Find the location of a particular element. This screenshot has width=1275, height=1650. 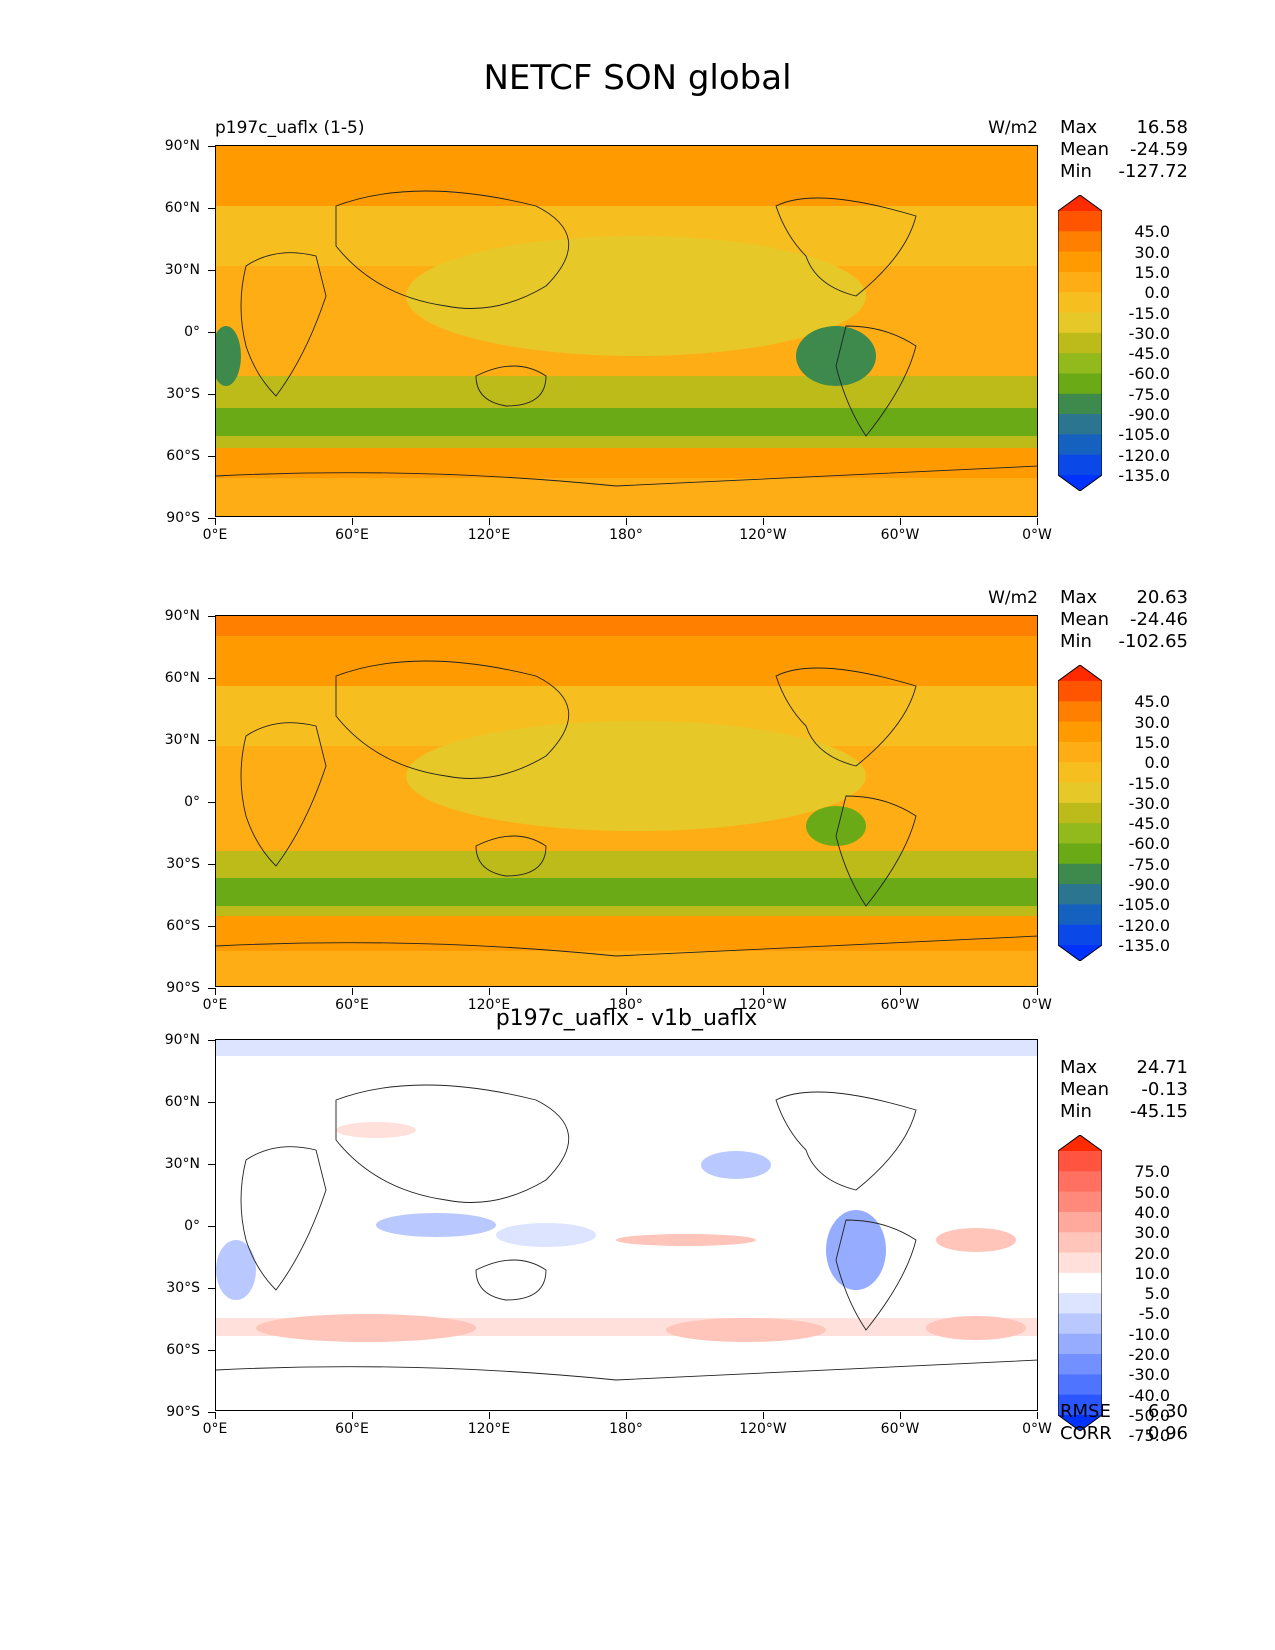

colorbar-tick-label: 15.0 is located at coordinates (1152, 272).